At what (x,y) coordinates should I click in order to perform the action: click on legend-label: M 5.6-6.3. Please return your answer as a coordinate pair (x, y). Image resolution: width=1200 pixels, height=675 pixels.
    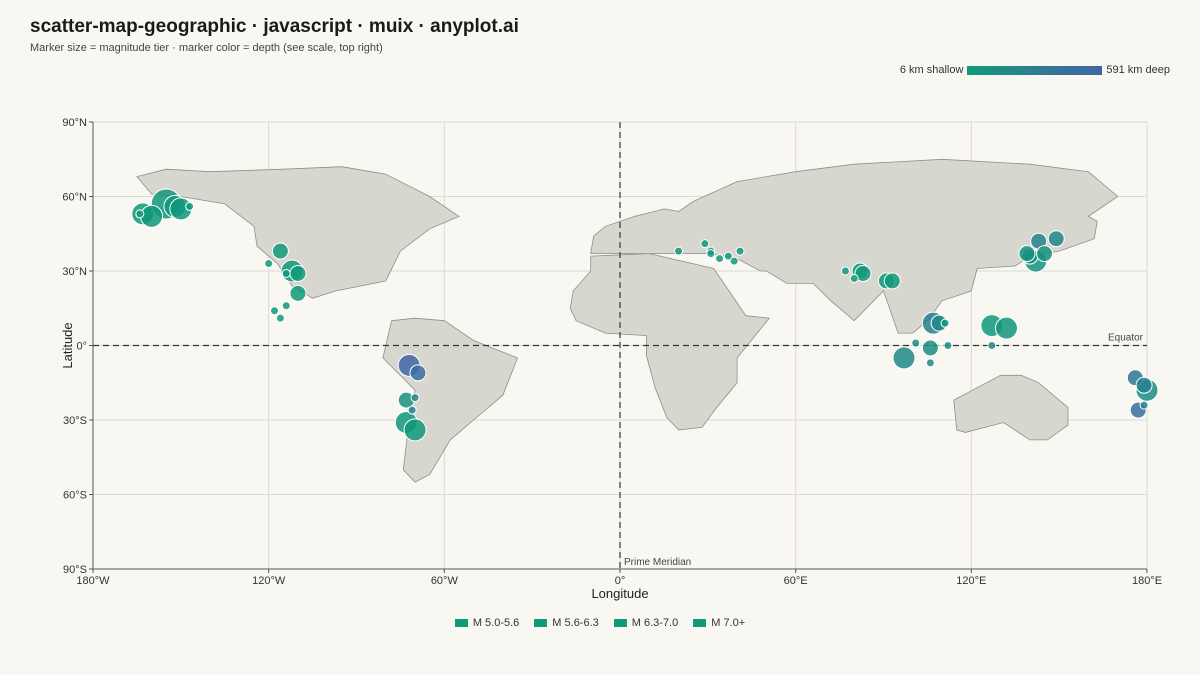
    Looking at the image, I should click on (575, 623).